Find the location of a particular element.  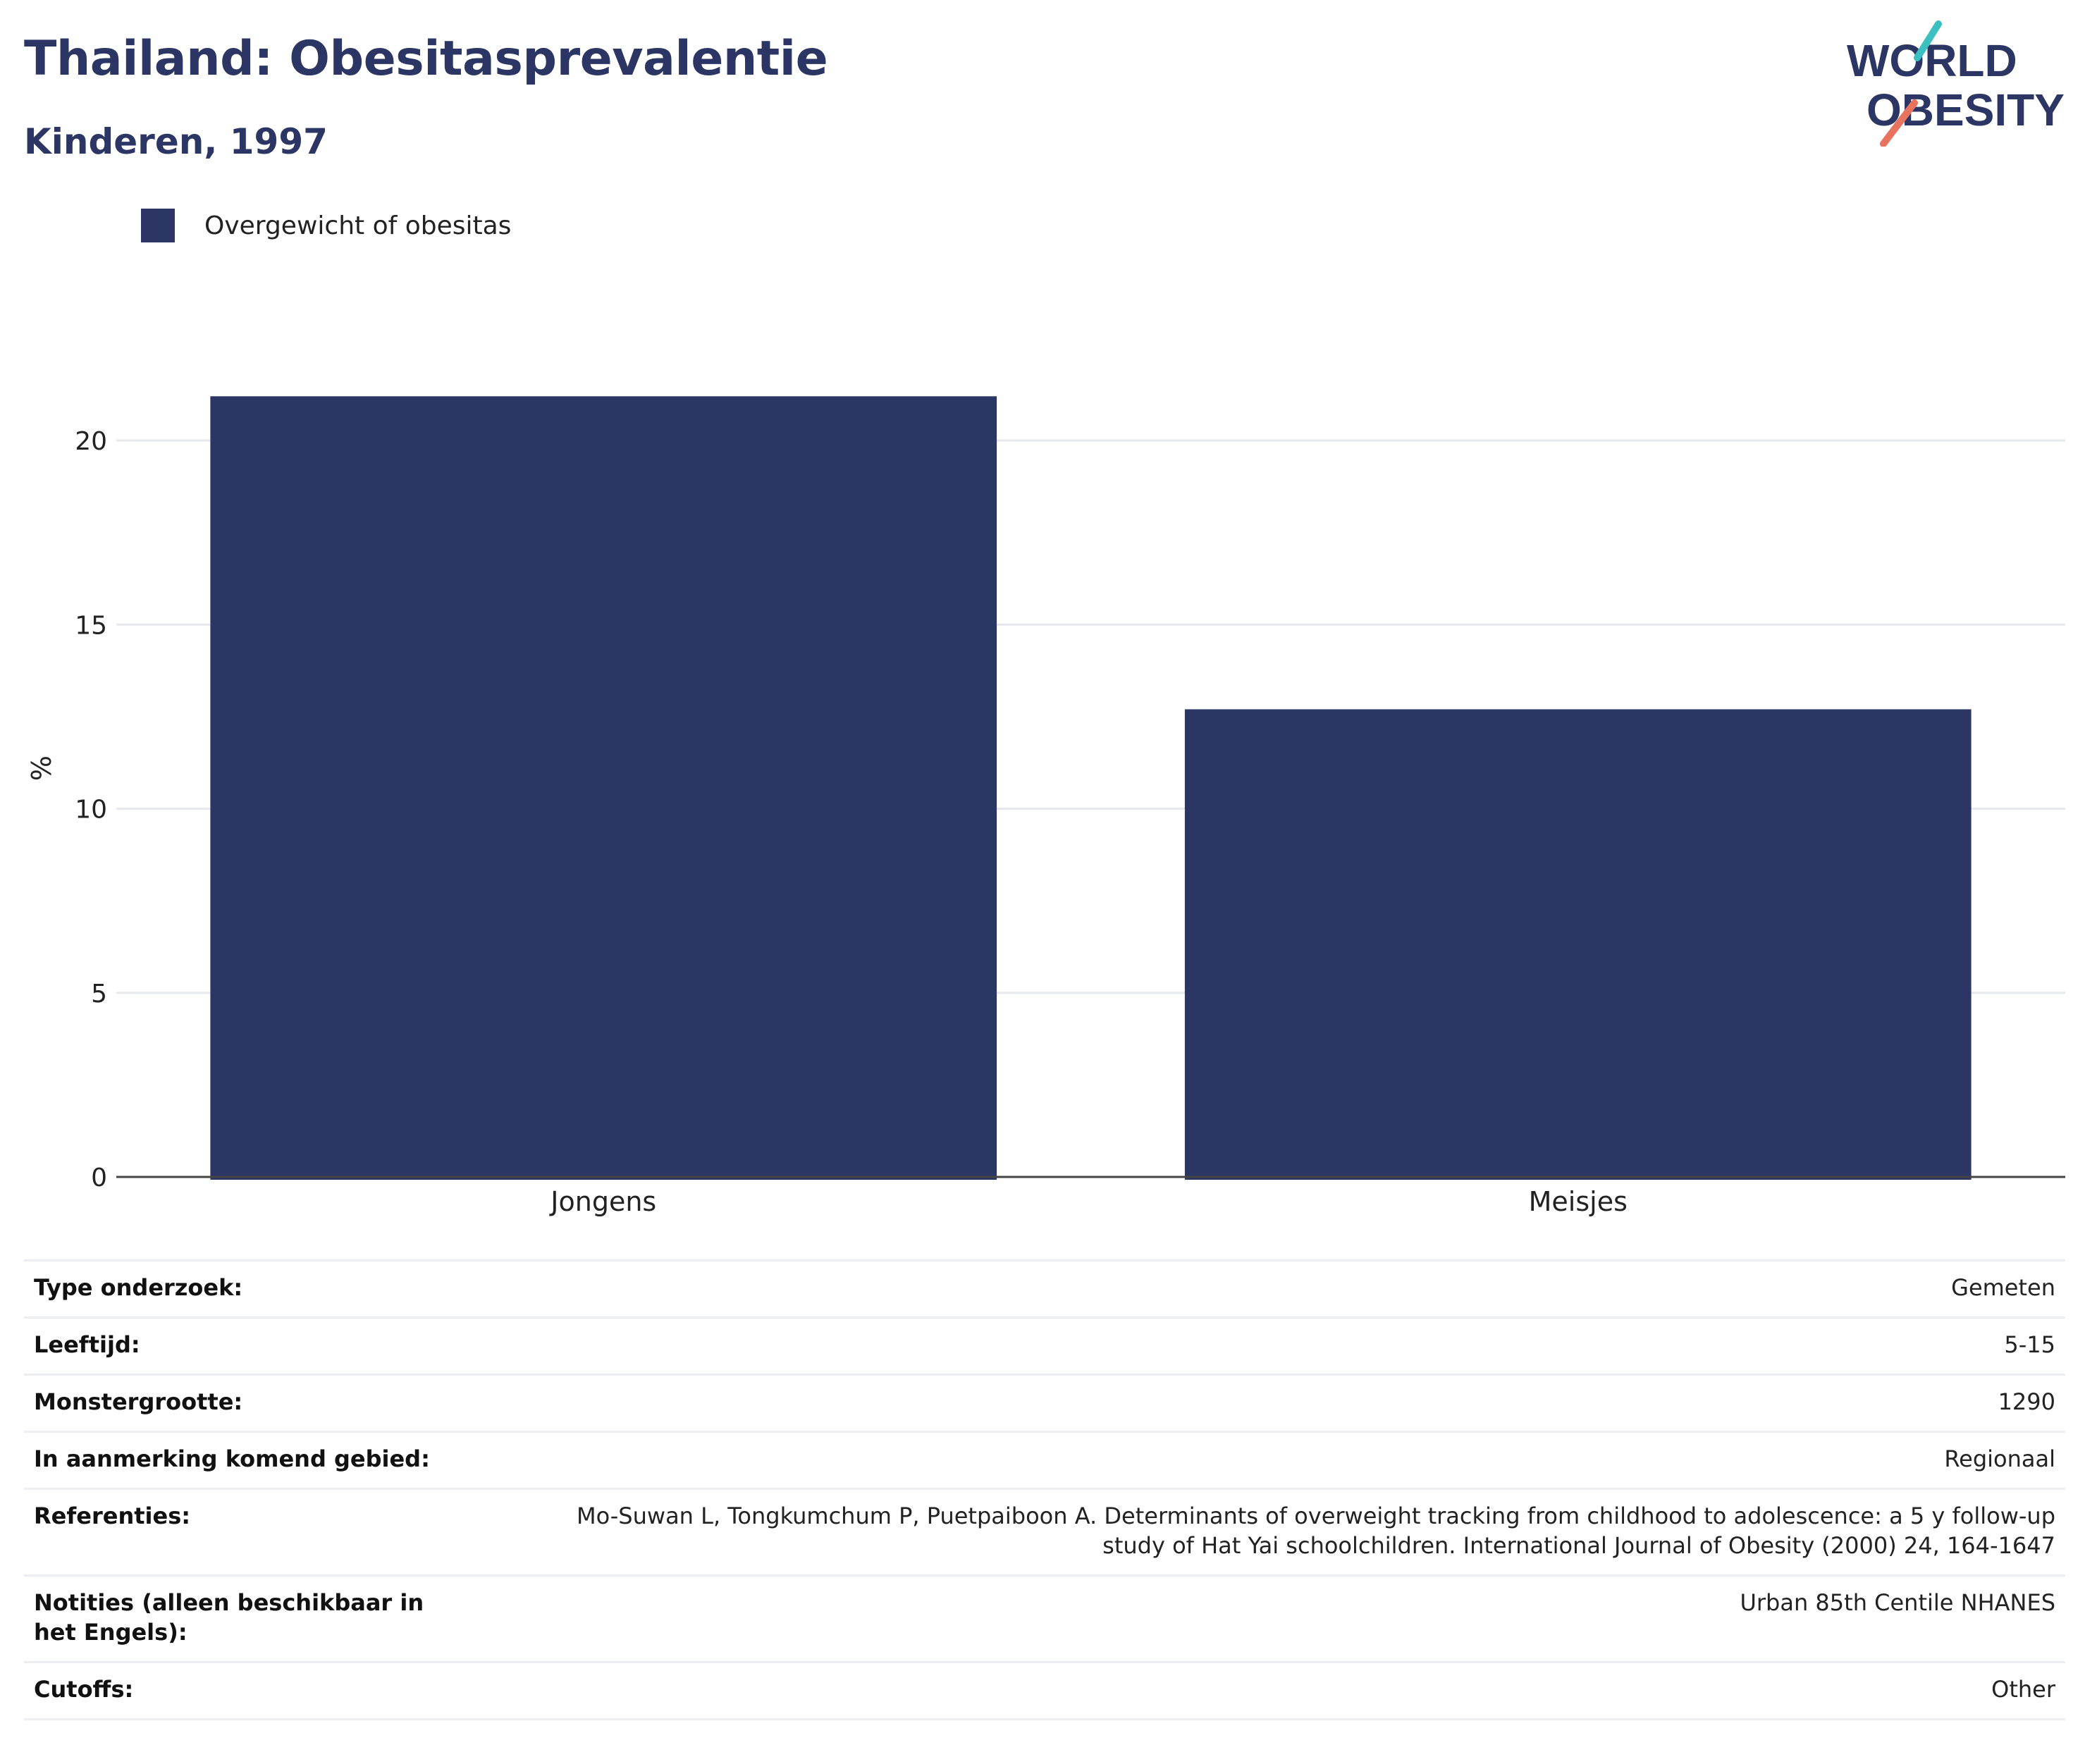

y-tick-label: 10 is located at coordinates (91, 810).